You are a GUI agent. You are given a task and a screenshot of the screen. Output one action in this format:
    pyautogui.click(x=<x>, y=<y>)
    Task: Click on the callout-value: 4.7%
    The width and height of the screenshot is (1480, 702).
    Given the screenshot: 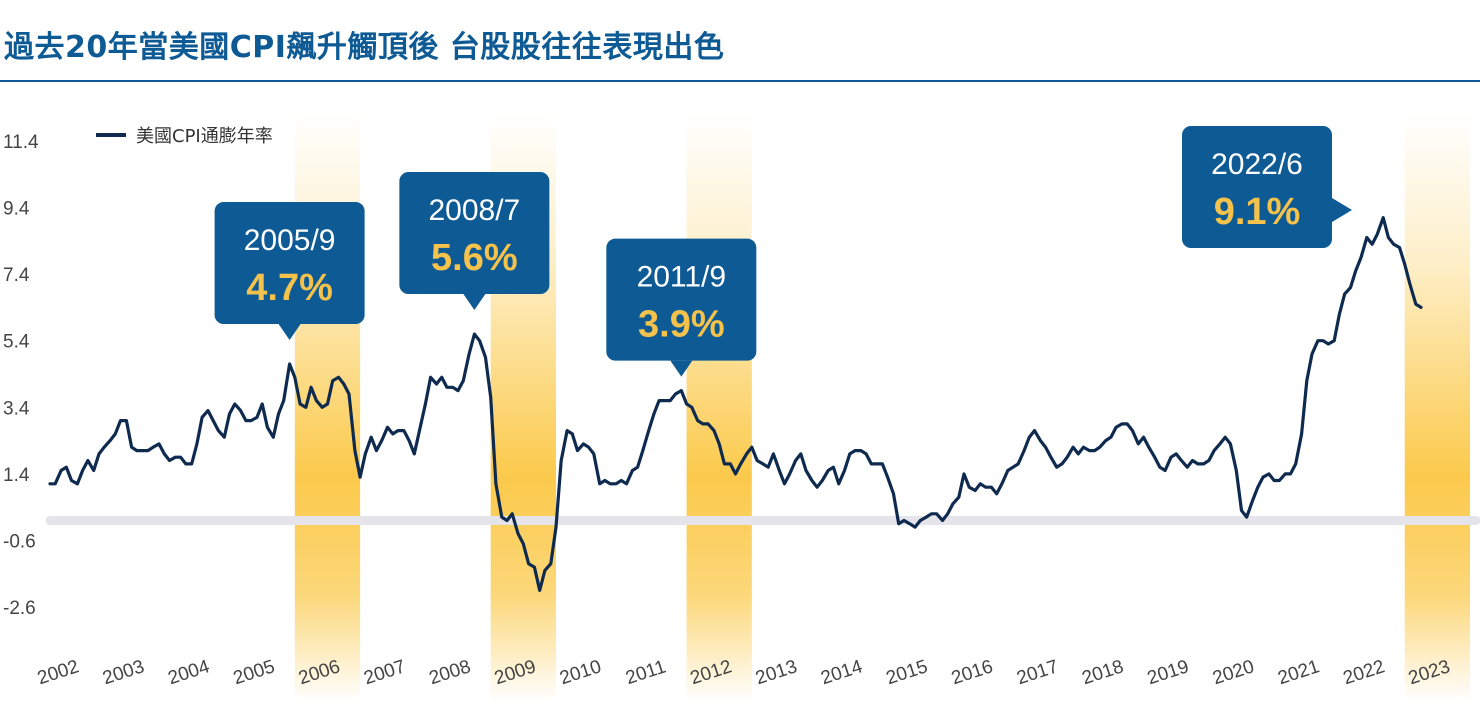 What is the action you would take?
    pyautogui.click(x=289, y=288)
    